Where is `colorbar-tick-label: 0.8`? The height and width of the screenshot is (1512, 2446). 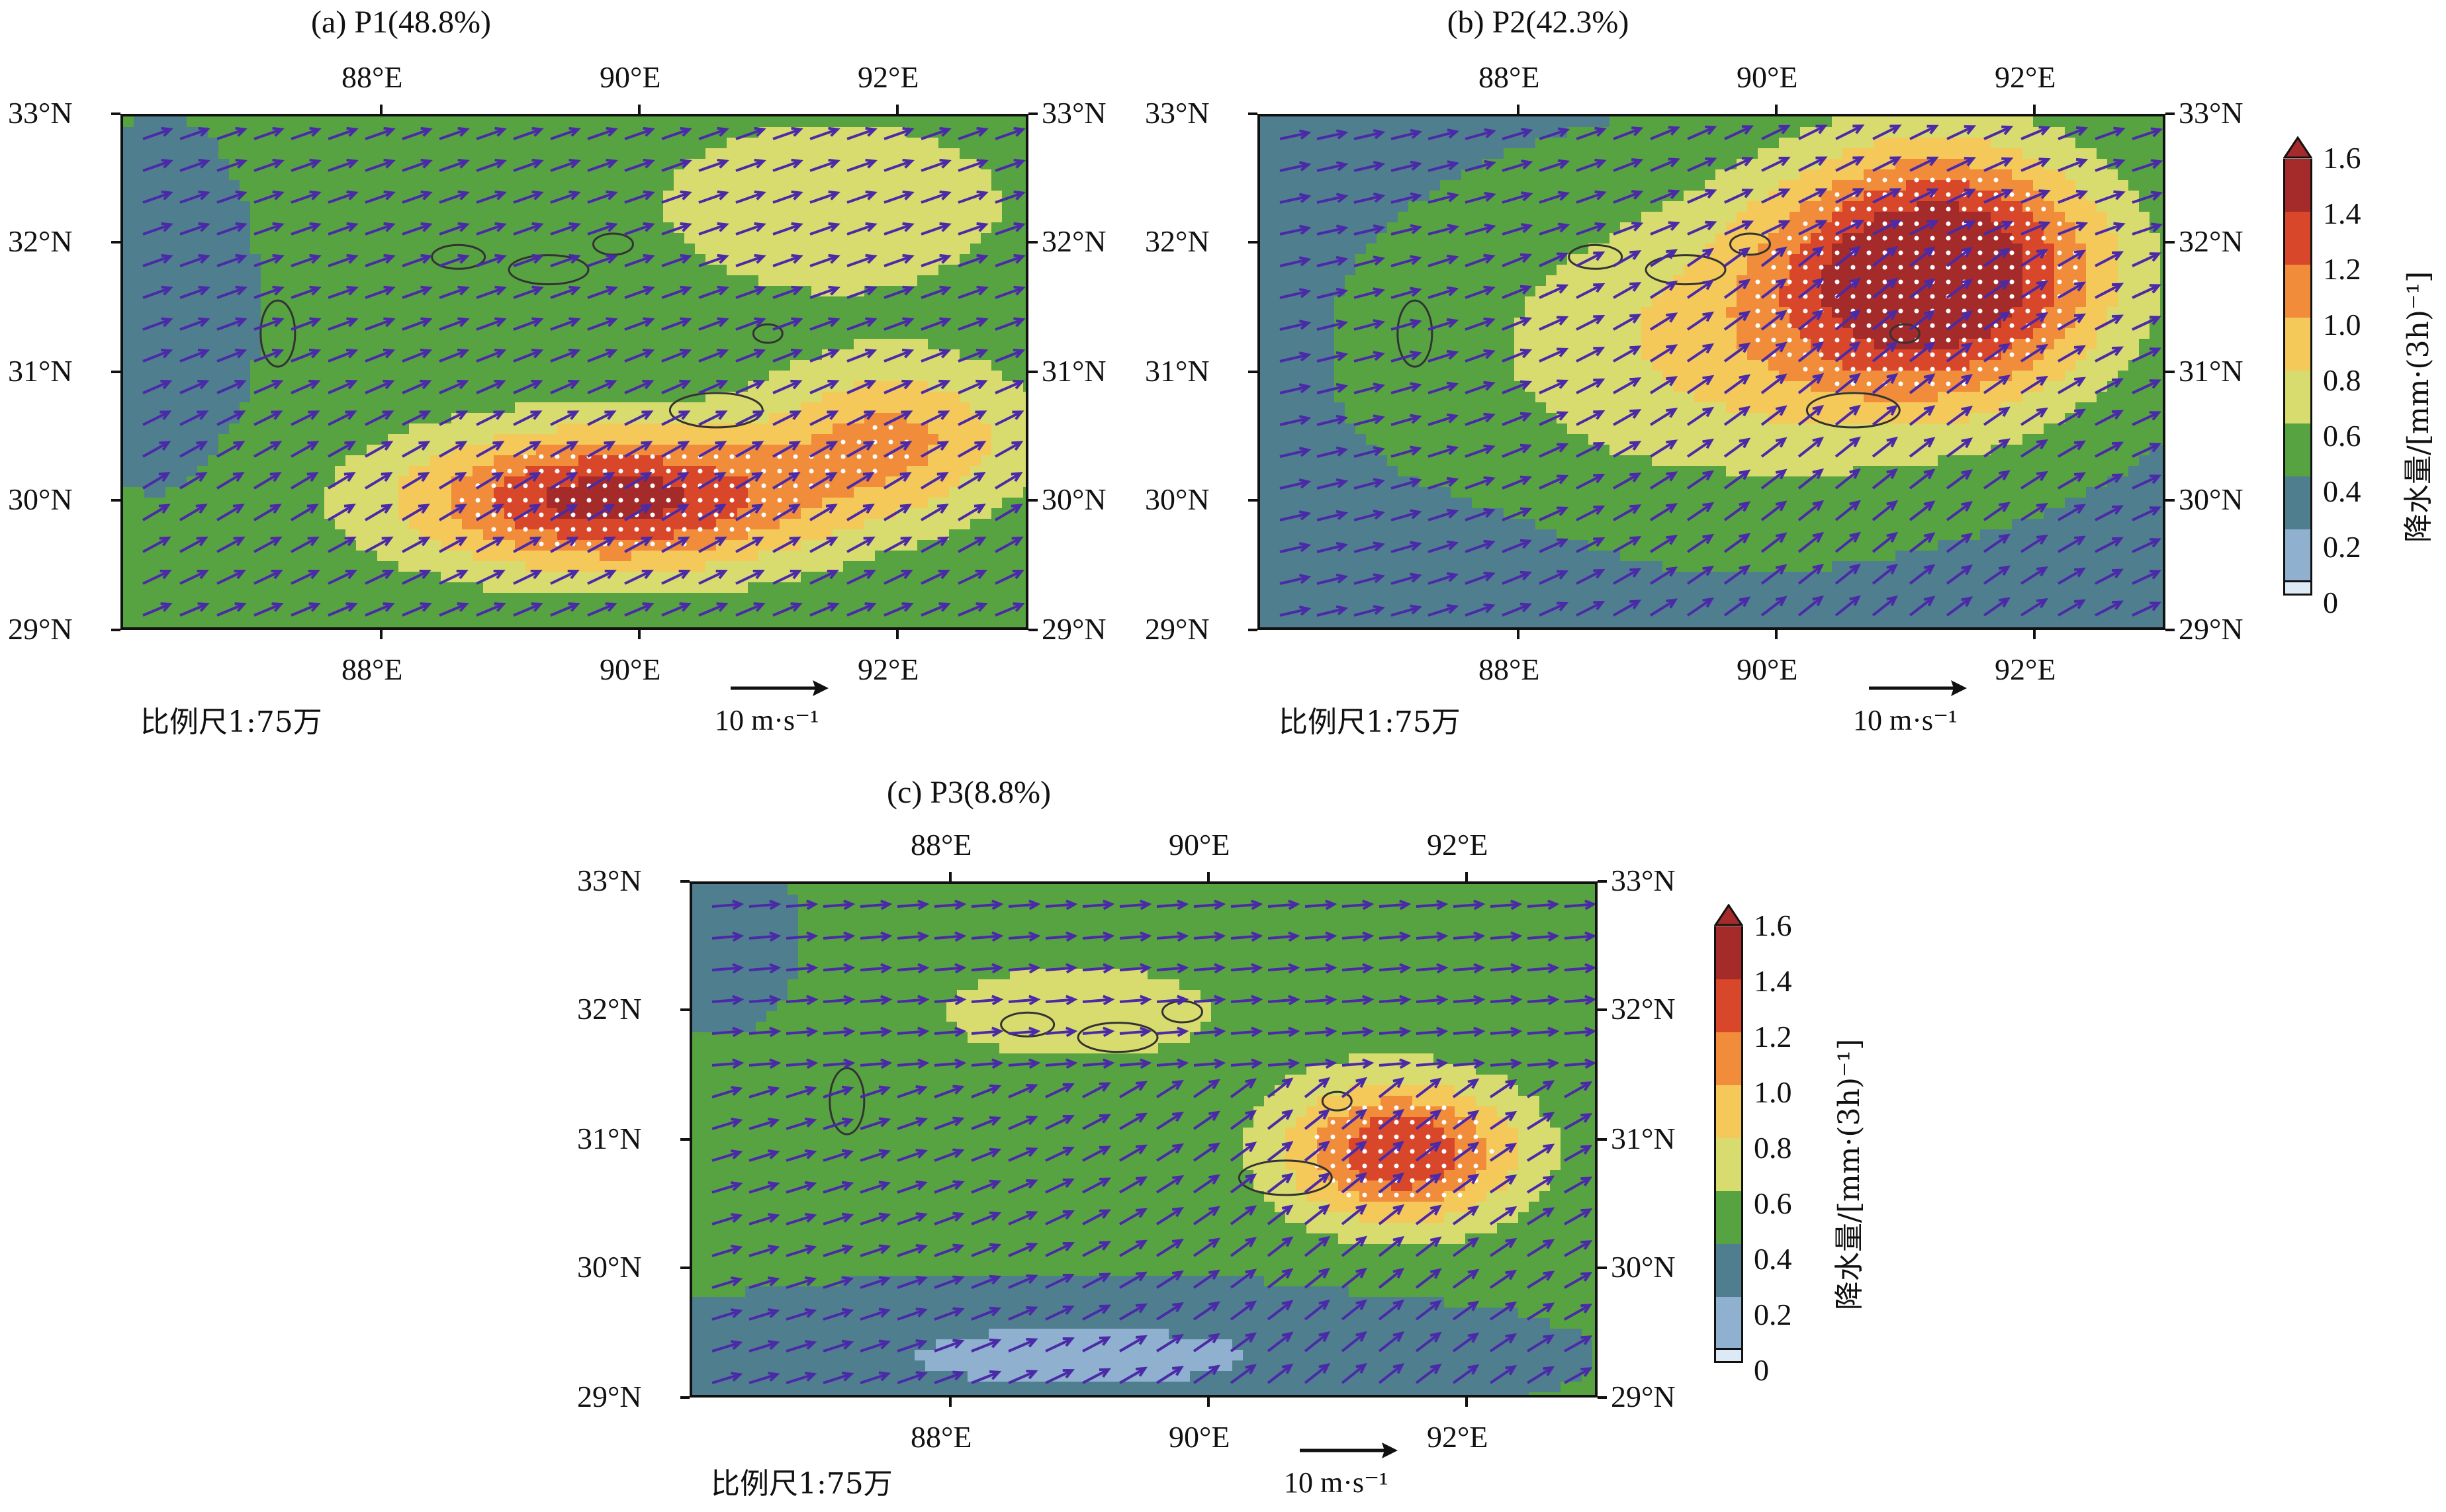
colorbar-tick-label: 0.8 is located at coordinates (1773, 1148).